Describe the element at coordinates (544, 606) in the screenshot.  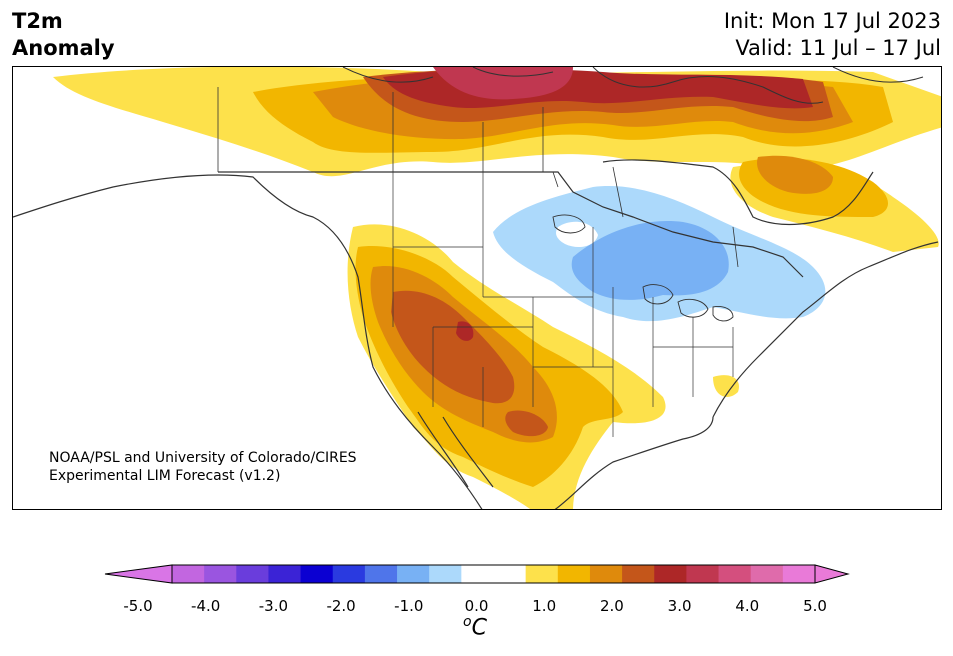
I see `colorbar-tick-label: 1.0` at that location.